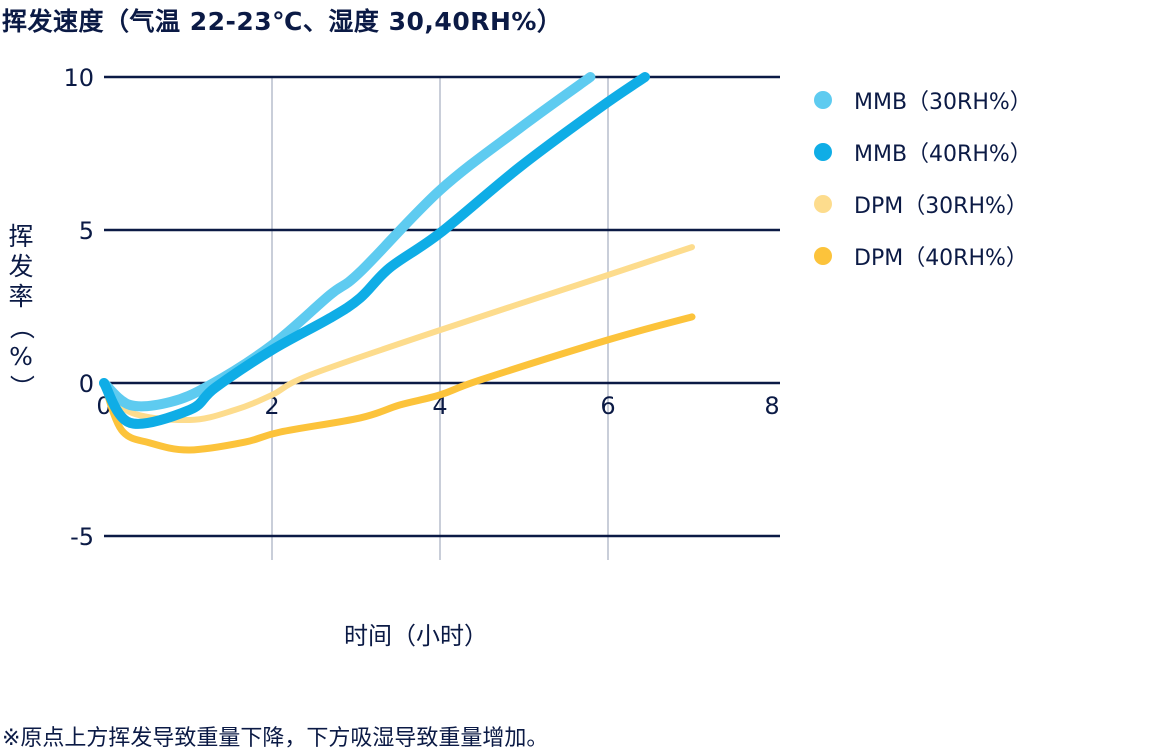 This screenshot has width=1160, height=752. I want to click on legend-item-dpm-30: DPM（30RH%）, so click(923, 204).